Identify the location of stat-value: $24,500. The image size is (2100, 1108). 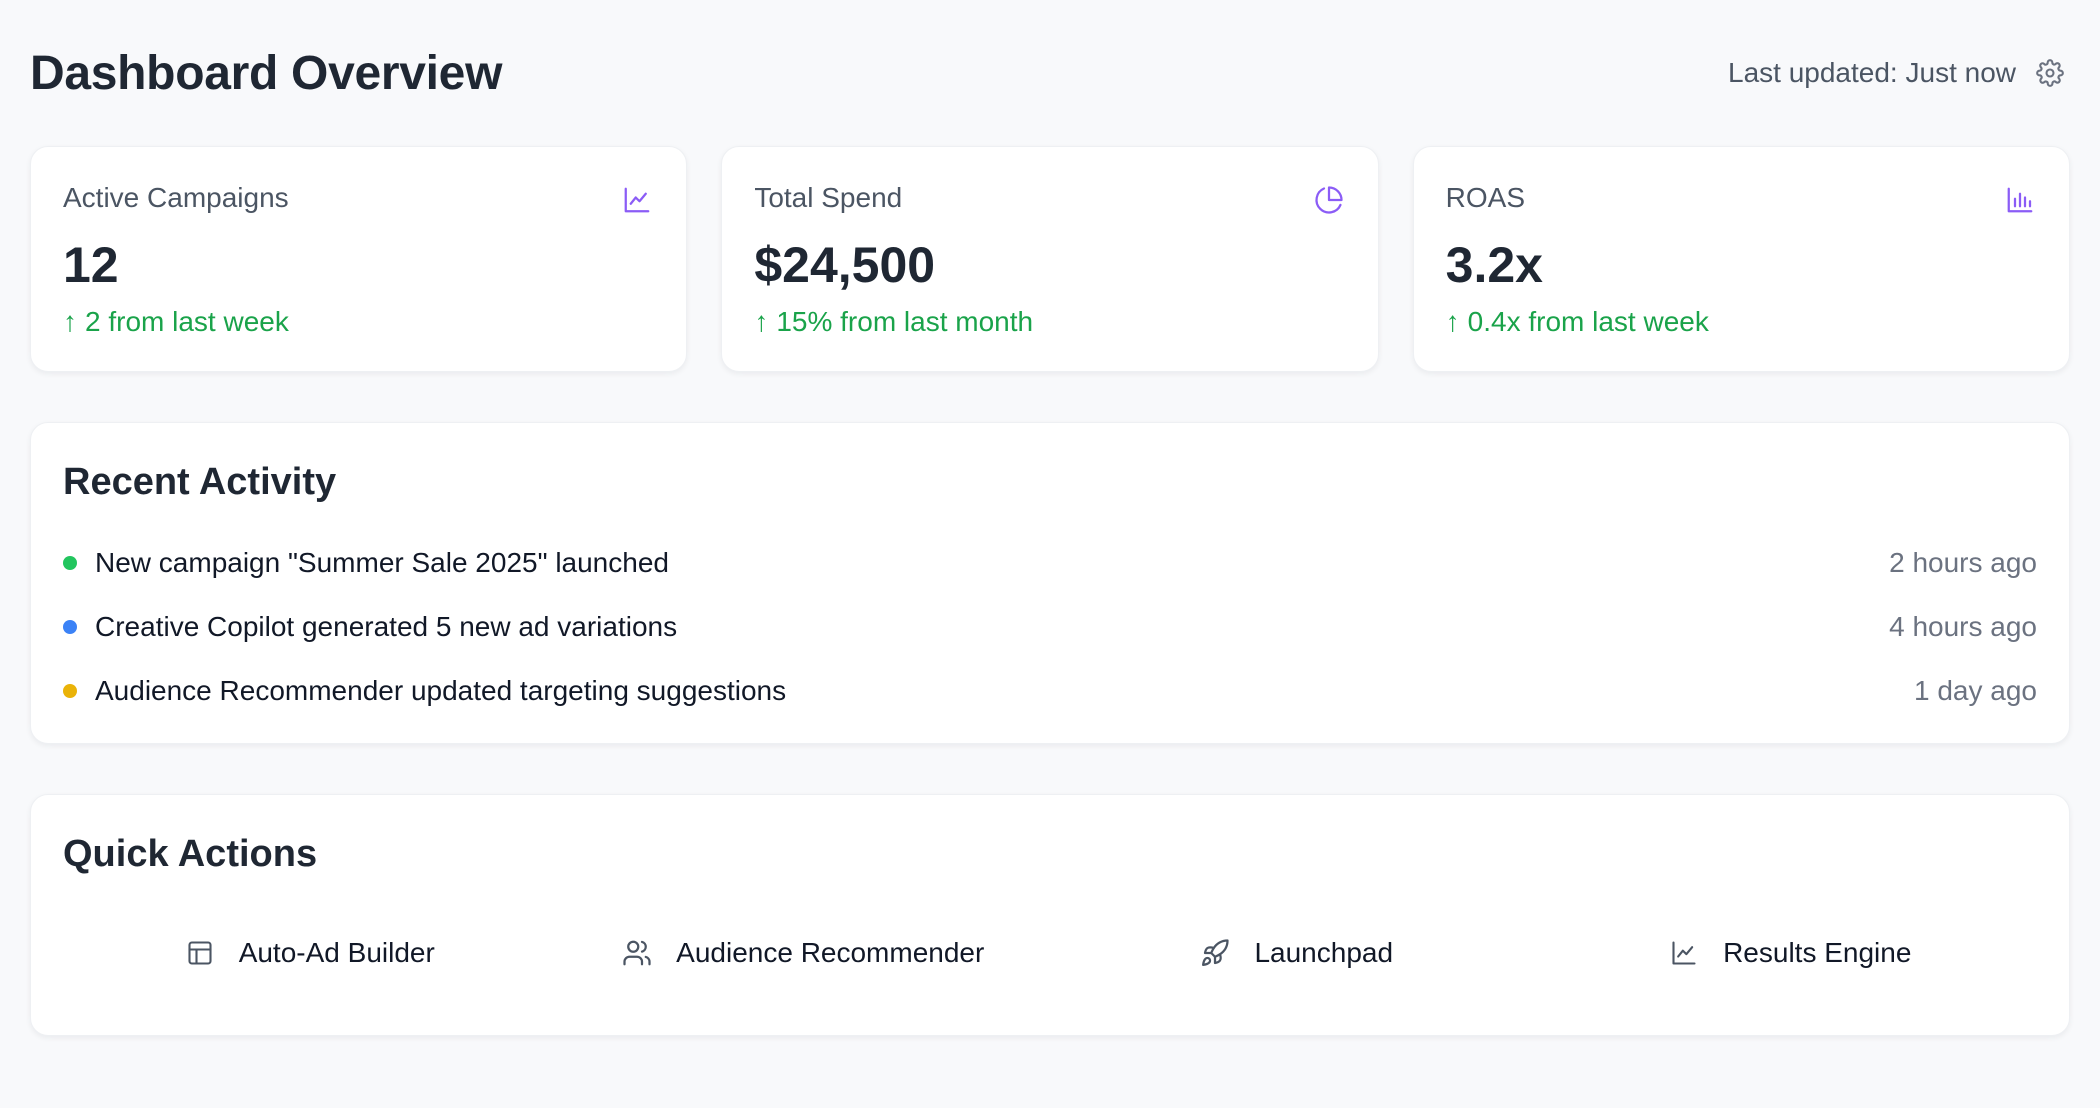
(845, 265).